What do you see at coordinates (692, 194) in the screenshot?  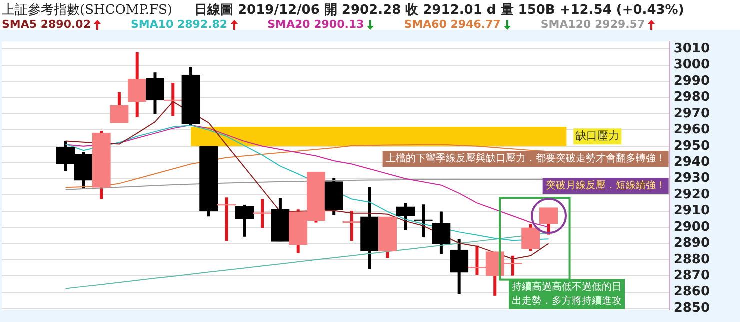 I see `y-tick-label: 2920` at bounding box center [692, 194].